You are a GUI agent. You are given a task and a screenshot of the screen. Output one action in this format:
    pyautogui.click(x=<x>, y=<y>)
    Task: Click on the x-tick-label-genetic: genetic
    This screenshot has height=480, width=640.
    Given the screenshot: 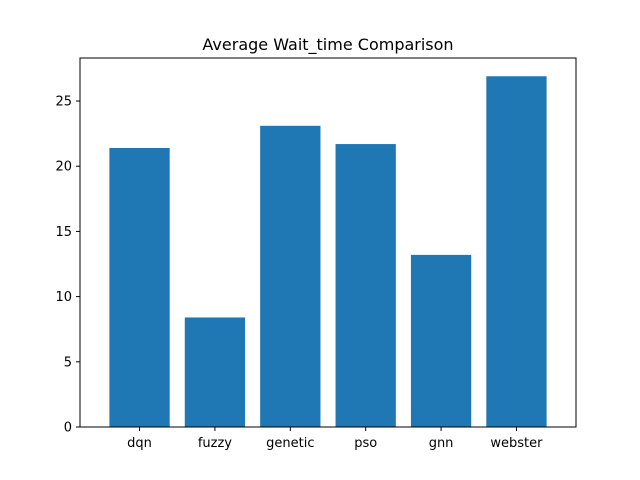 What is the action you would take?
    pyautogui.click(x=290, y=443)
    